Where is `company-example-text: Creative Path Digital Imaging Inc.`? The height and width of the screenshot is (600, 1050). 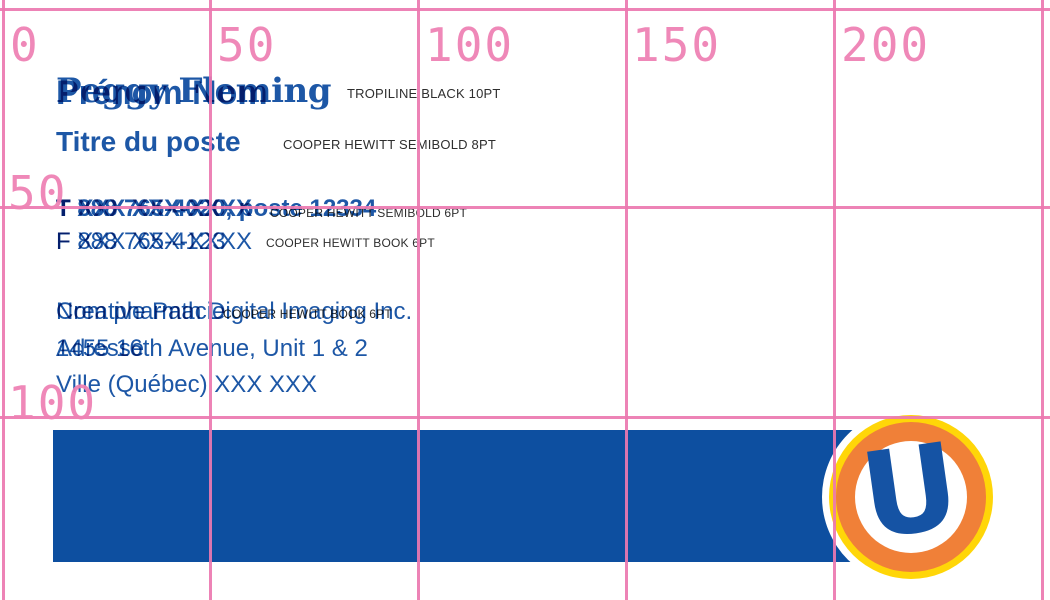
company-example-text: Creative Path Digital Imaging Inc. is located at coordinates (234, 311).